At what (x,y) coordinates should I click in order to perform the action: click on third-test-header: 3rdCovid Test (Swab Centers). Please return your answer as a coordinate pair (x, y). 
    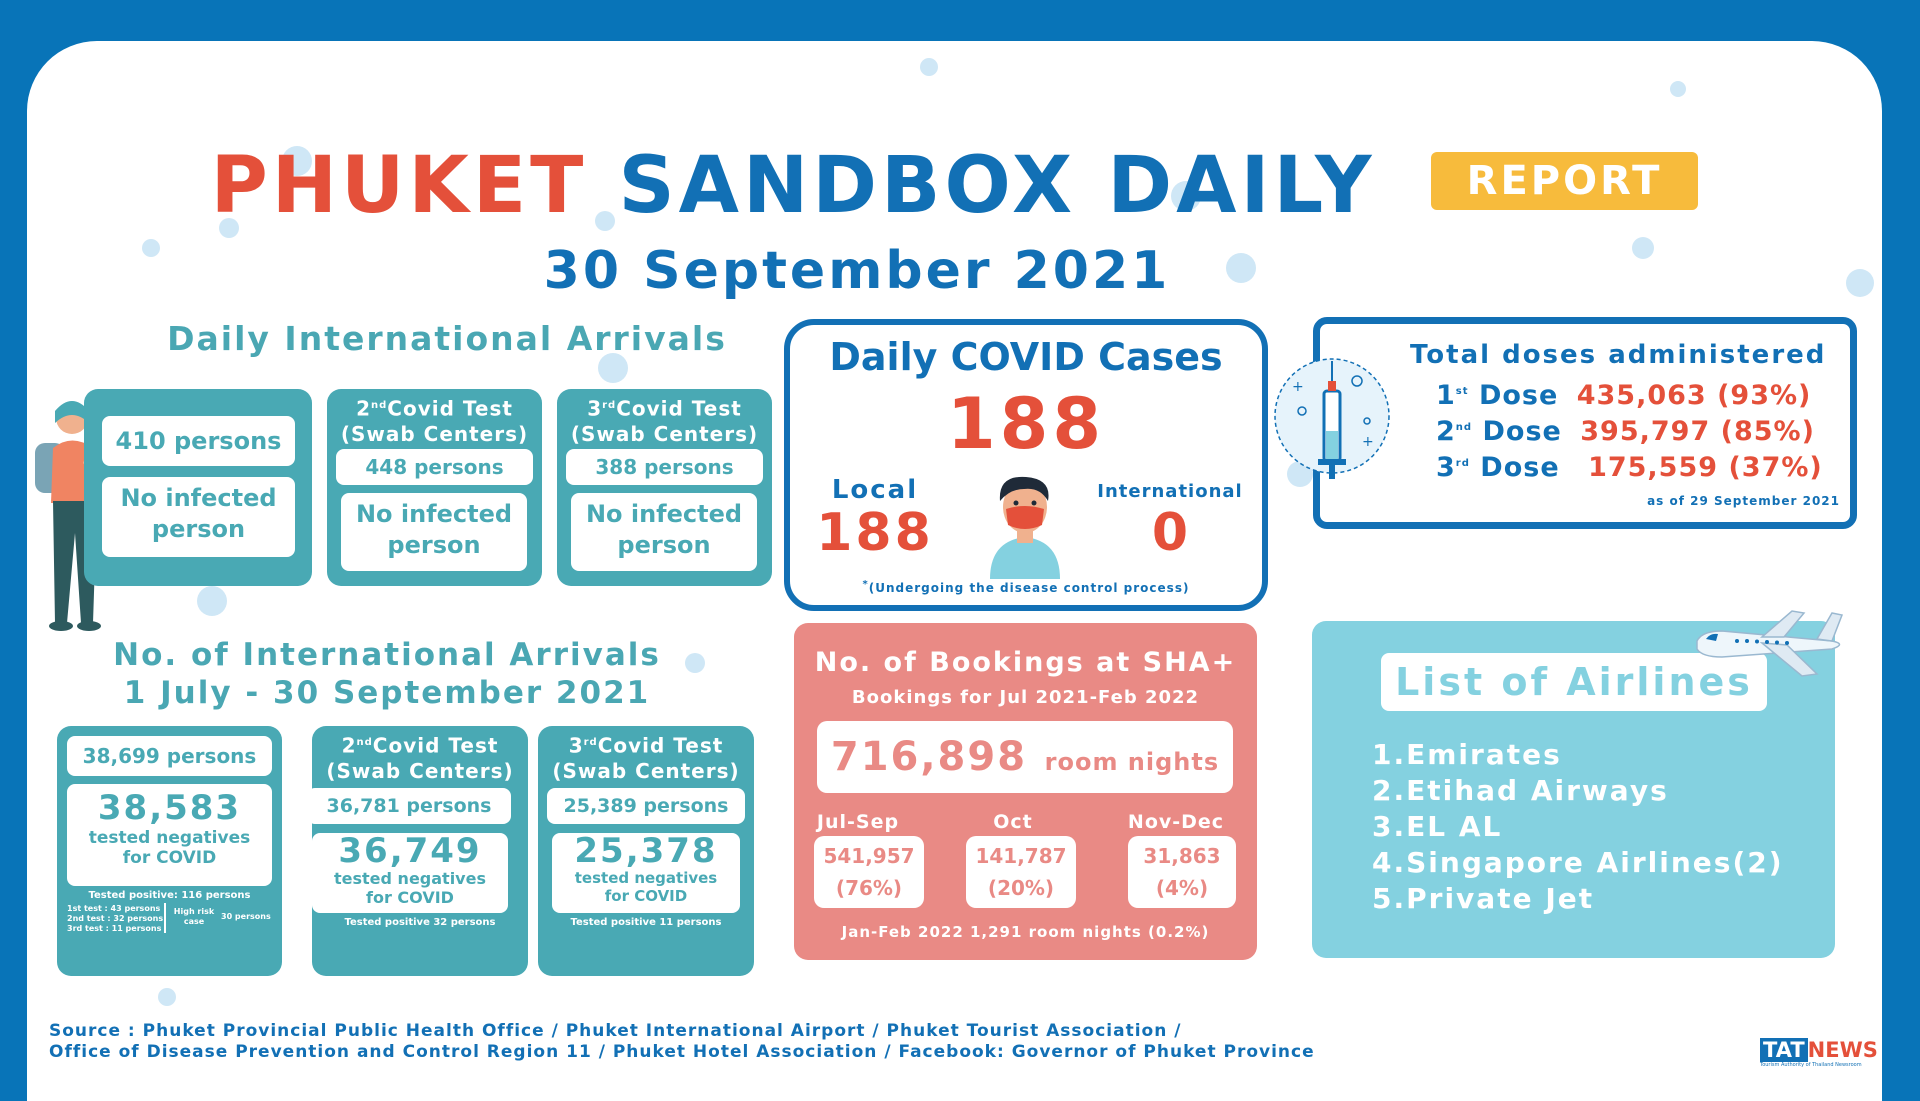
    Looking at the image, I should click on (664, 420).